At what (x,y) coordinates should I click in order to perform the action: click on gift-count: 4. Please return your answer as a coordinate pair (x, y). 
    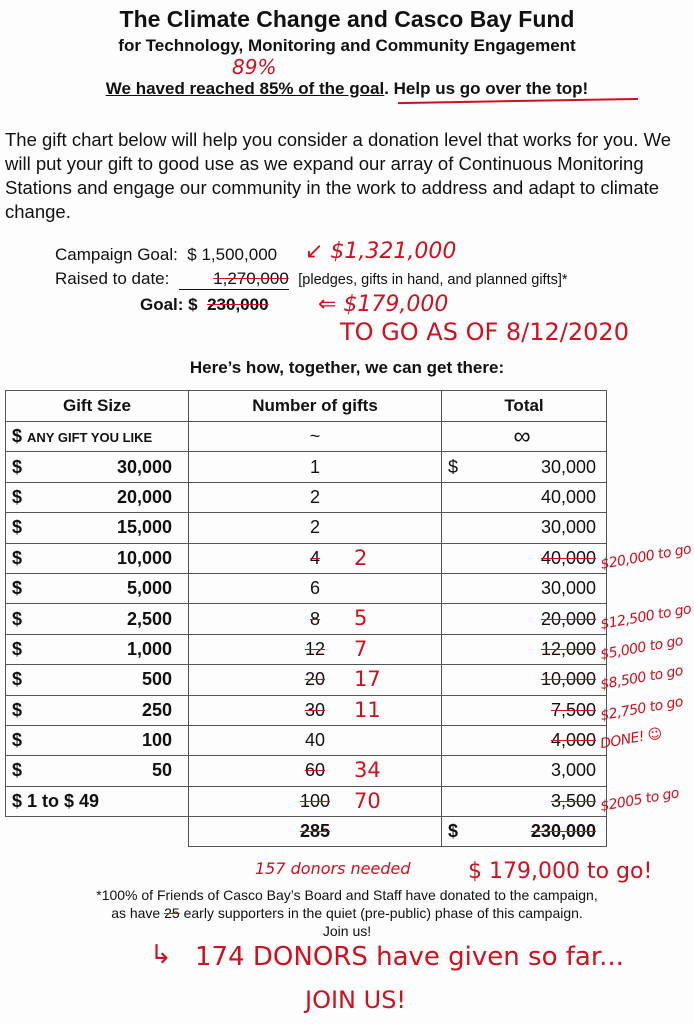
    Looking at the image, I should click on (314, 557).